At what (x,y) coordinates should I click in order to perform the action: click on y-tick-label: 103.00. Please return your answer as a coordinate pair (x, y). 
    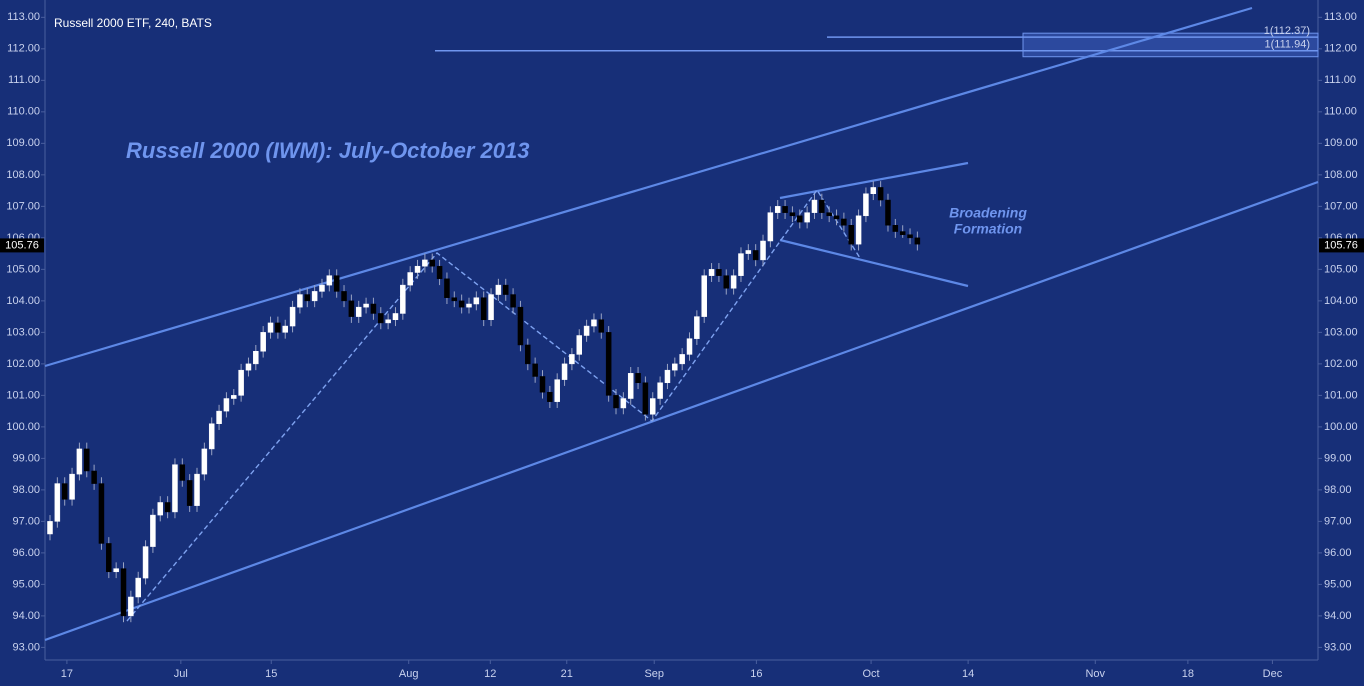
    Looking at the image, I should click on (1341, 332).